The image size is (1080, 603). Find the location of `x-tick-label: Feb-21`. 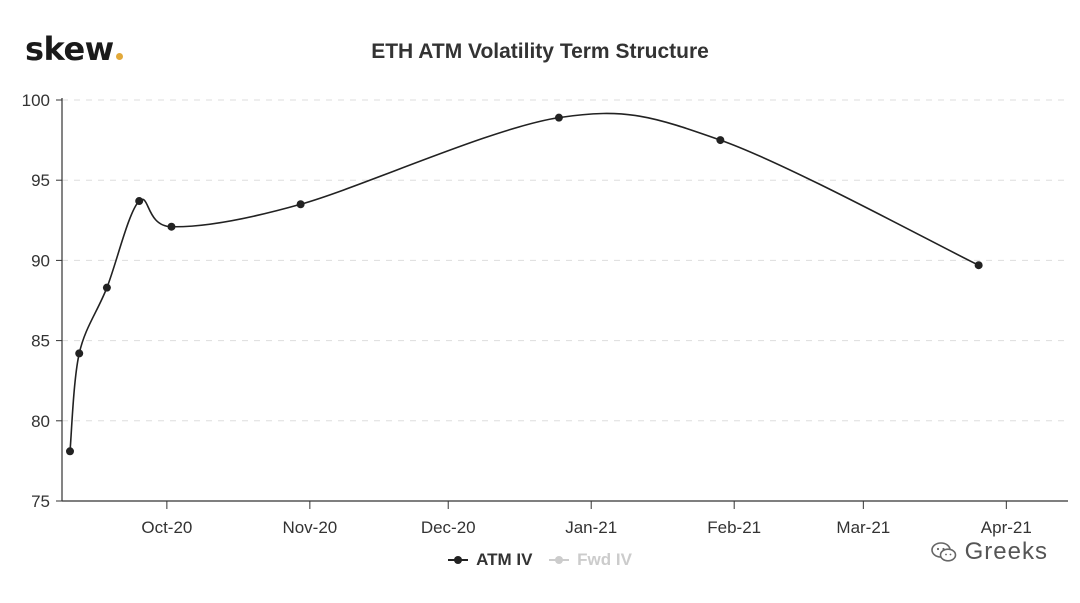

x-tick-label: Feb-21 is located at coordinates (734, 527).